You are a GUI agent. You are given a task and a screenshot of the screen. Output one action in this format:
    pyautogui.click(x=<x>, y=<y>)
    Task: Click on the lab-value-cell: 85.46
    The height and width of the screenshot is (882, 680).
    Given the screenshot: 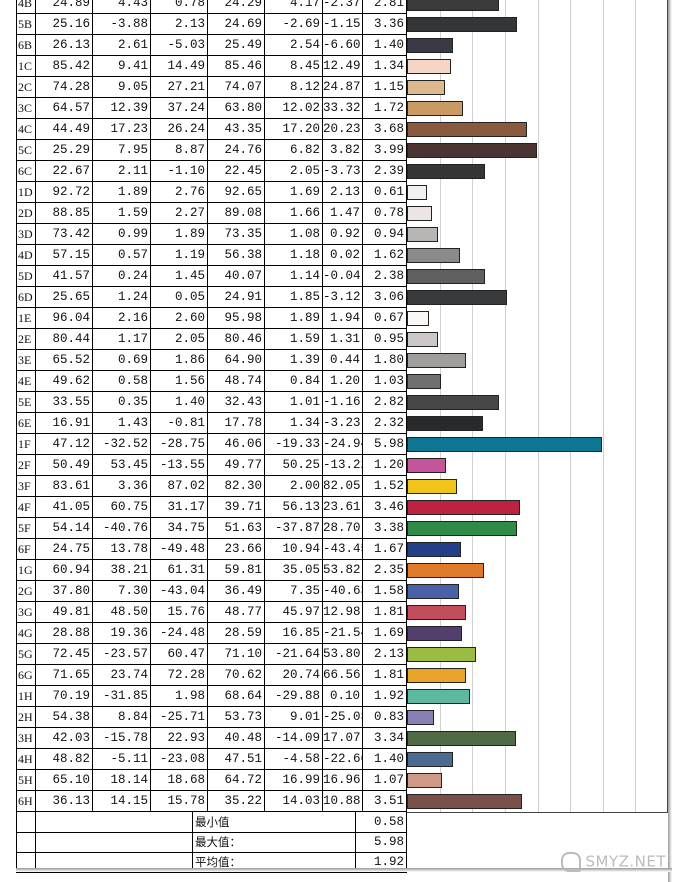 What is the action you would take?
    pyautogui.click(x=236, y=66)
    